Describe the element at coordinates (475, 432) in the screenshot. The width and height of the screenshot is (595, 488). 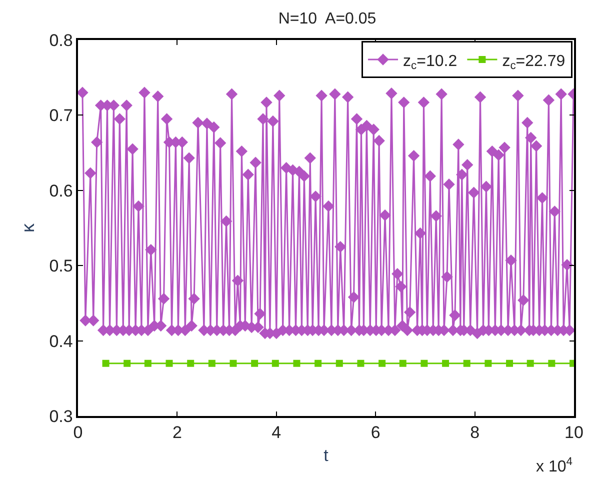
I see `x-tick-label: 8` at that location.